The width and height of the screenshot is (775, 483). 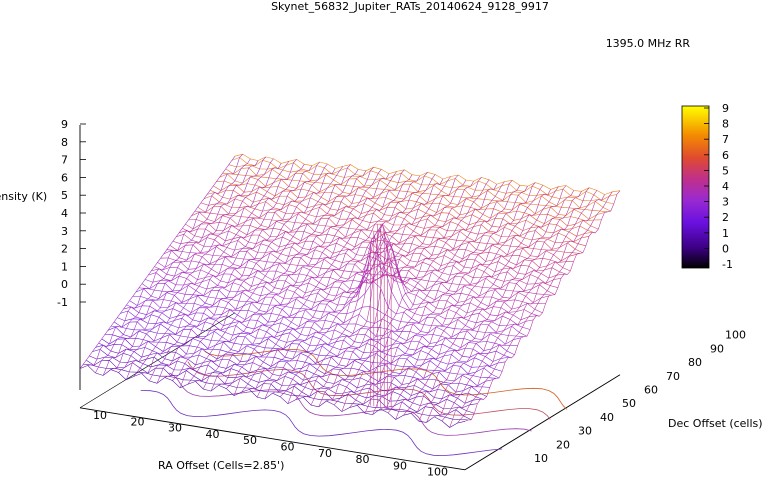 What do you see at coordinates (715, 423) in the screenshot?
I see `y-axis-label: Dec Offset (cells)` at bounding box center [715, 423].